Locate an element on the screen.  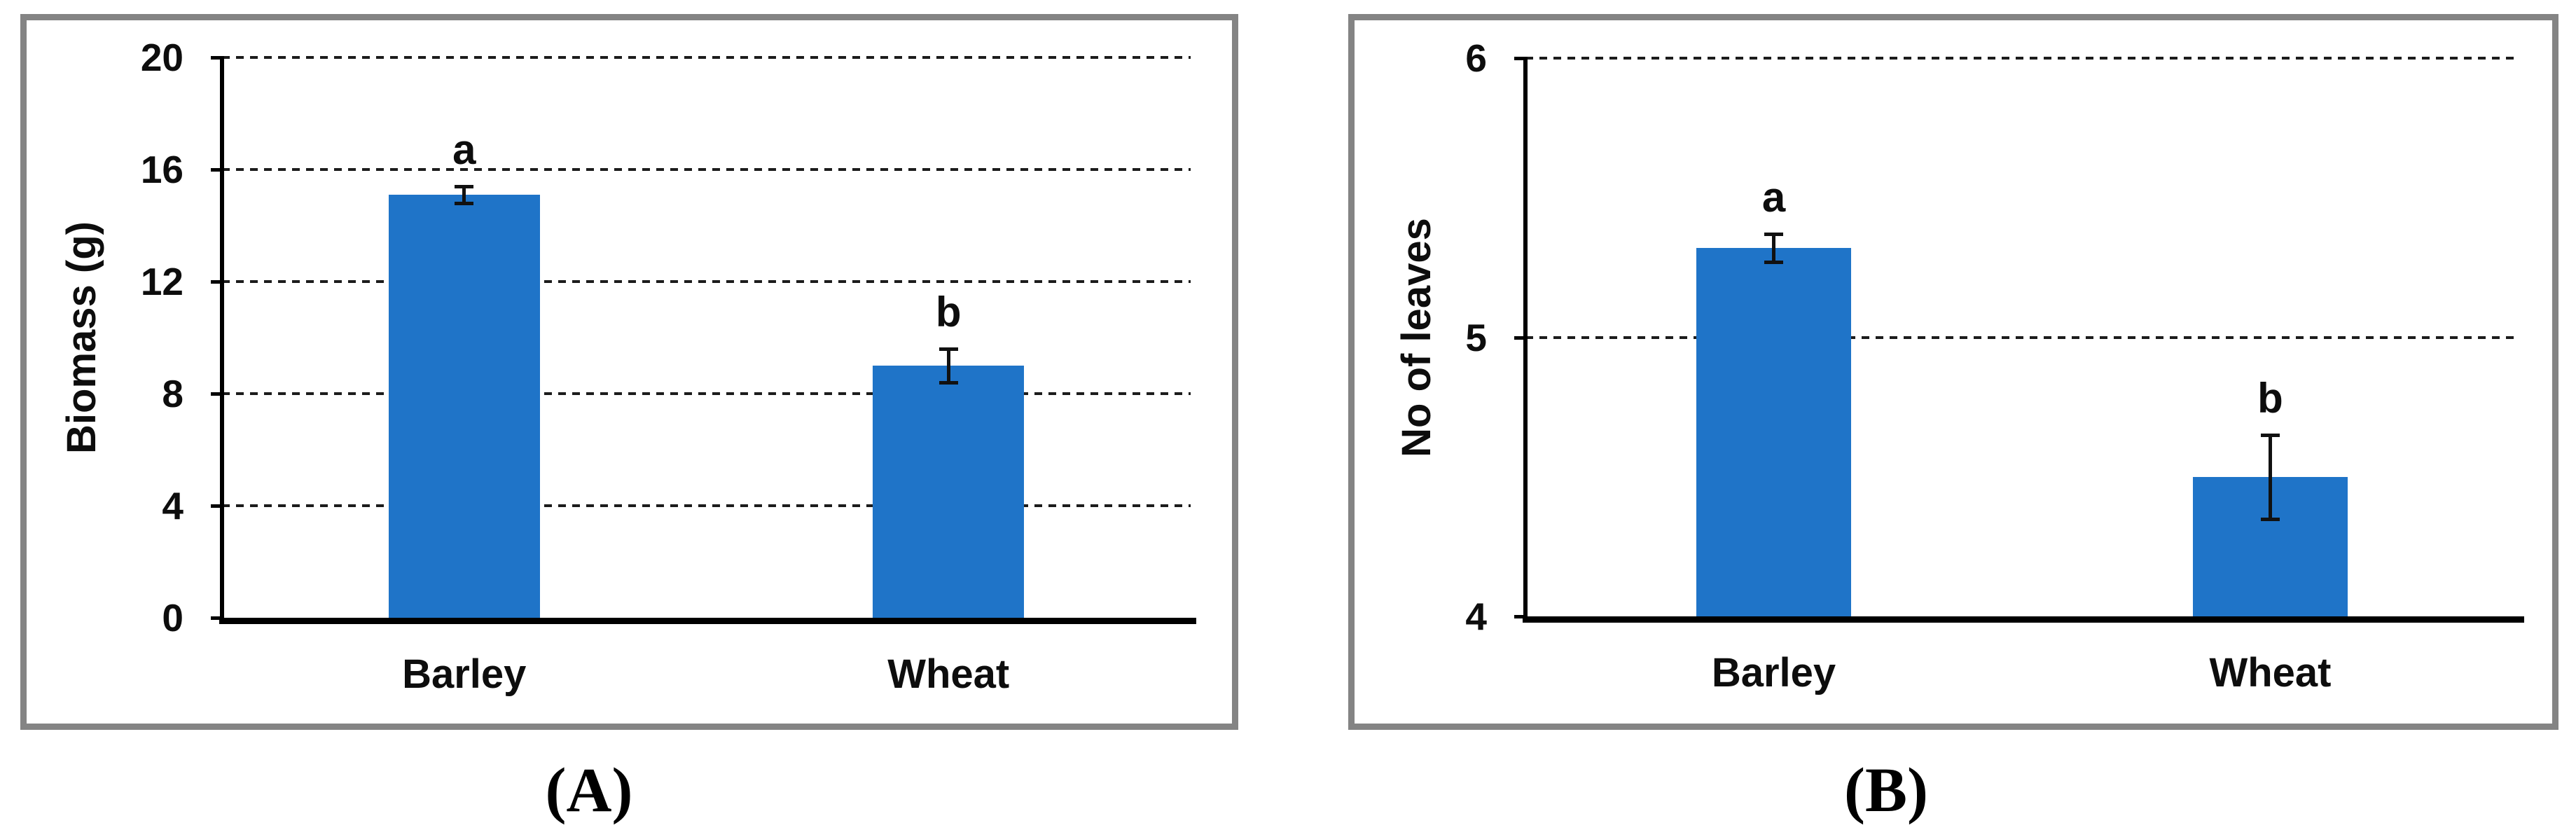
caption-panel-b: (B) is located at coordinates (1886, 790).